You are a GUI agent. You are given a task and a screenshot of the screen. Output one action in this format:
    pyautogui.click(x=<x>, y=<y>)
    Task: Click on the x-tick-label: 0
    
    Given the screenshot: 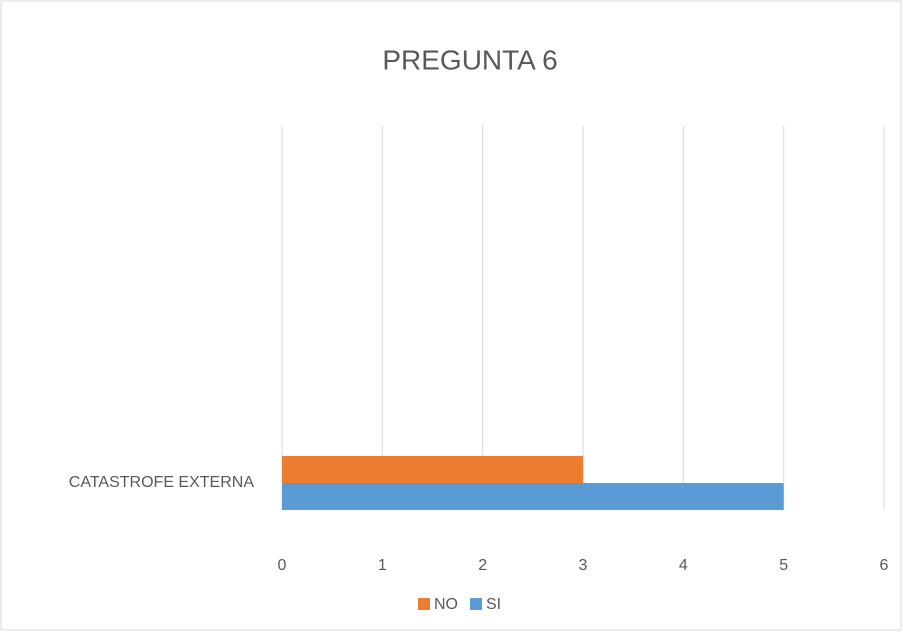 What is the action you would take?
    pyautogui.click(x=282, y=565)
    